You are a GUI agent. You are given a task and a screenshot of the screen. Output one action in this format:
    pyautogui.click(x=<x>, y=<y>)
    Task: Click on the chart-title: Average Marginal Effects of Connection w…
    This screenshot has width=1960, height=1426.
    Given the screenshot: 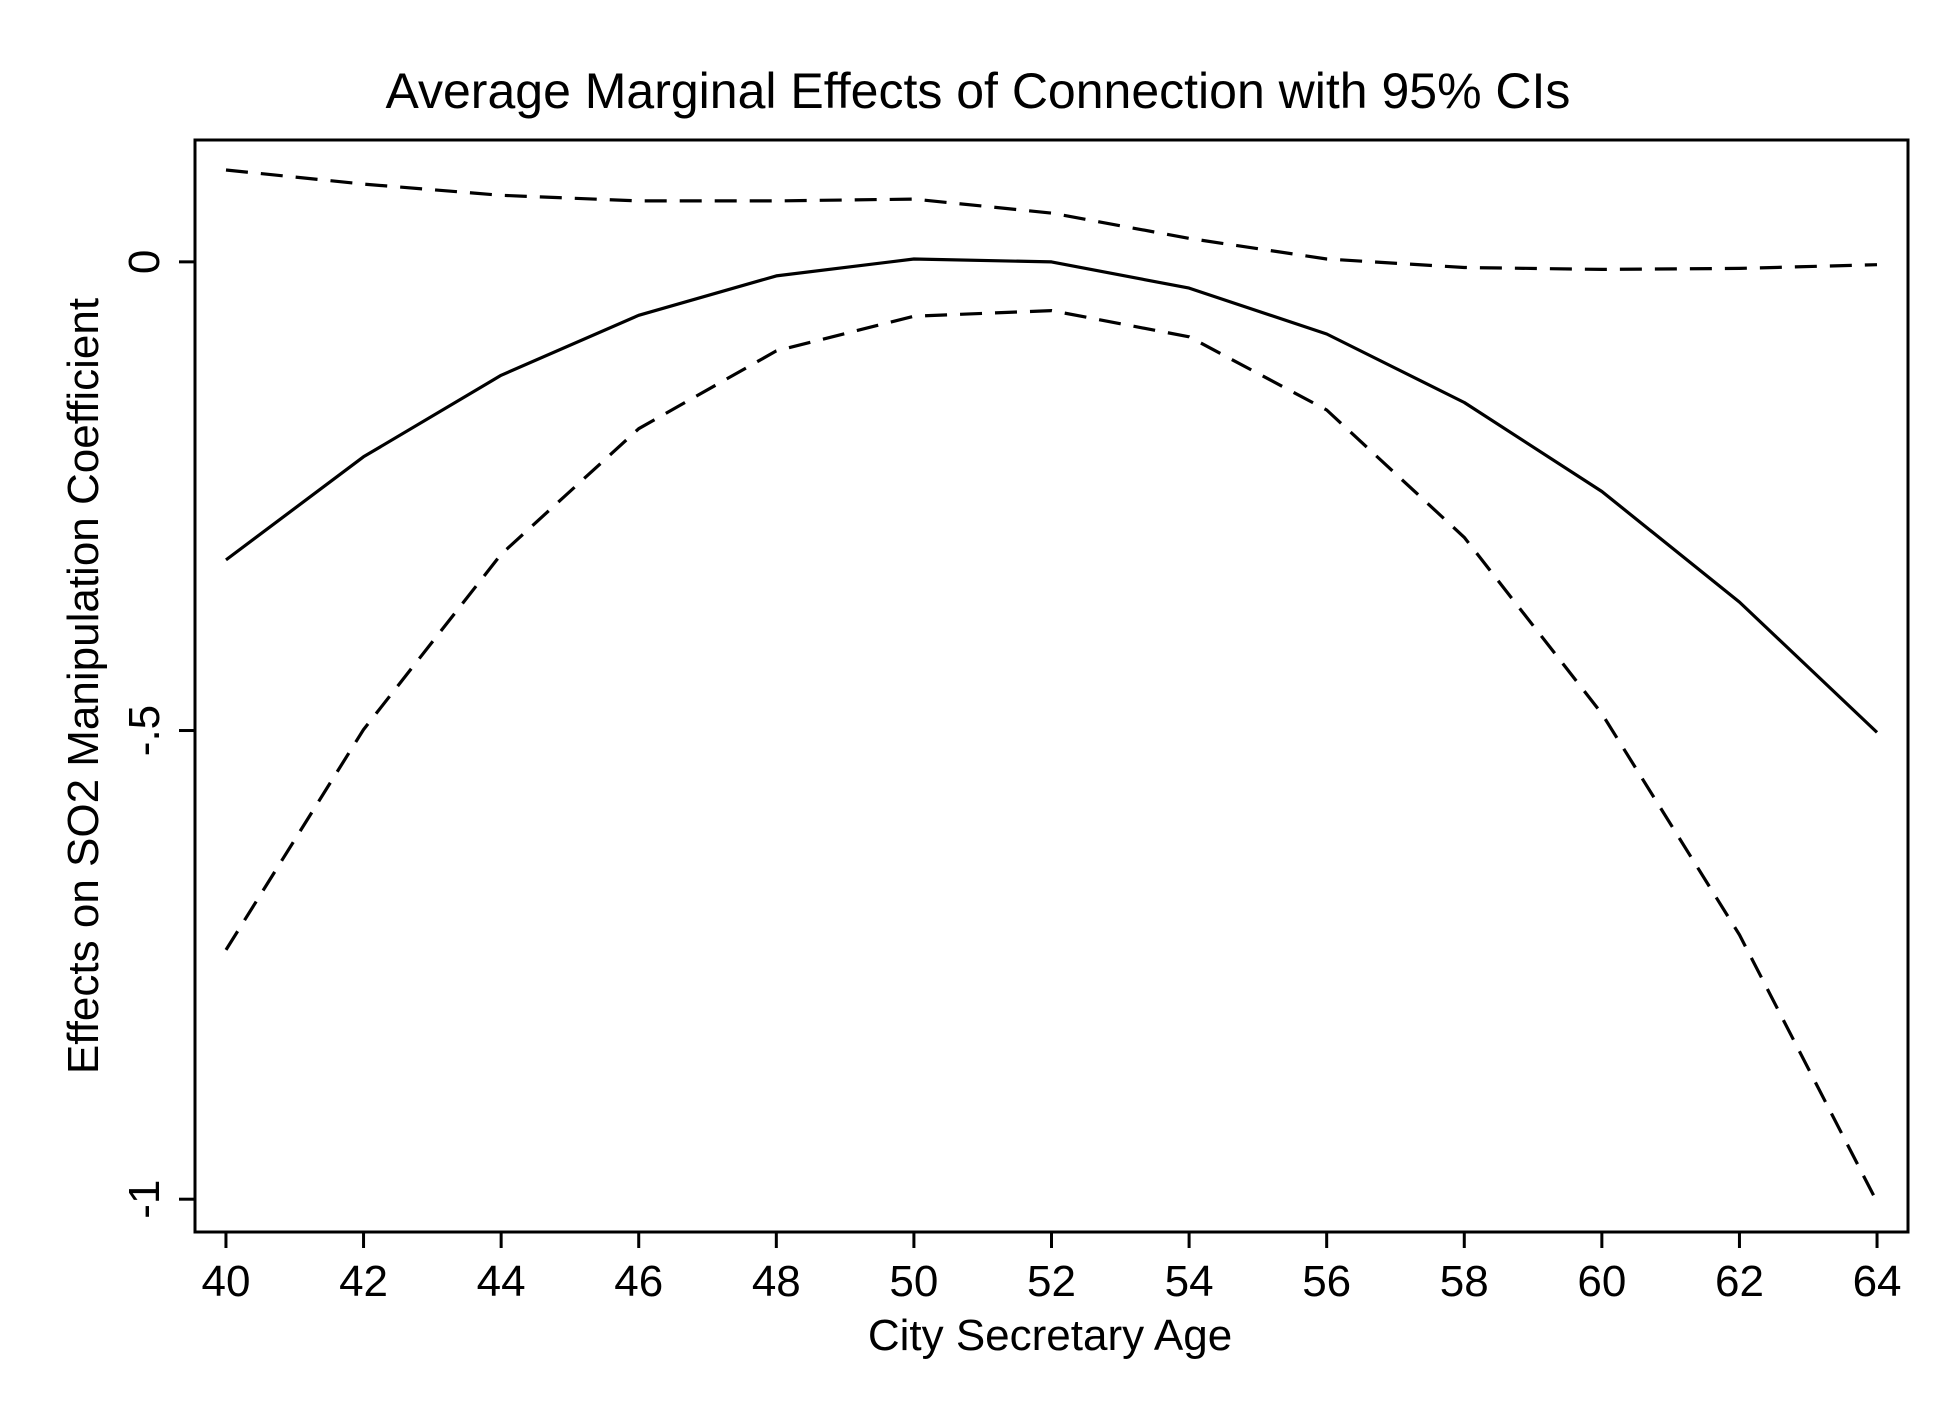 What is the action you would take?
    pyautogui.click(x=978, y=91)
    